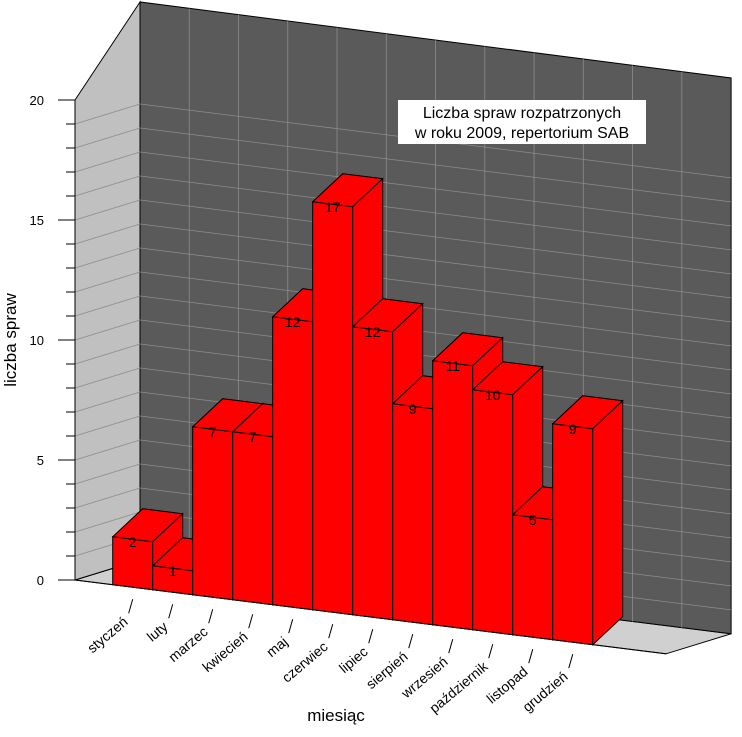 This screenshot has height=737, width=742. What do you see at coordinates (40, 580) in the screenshot?
I see `y-tick-label: 0` at bounding box center [40, 580].